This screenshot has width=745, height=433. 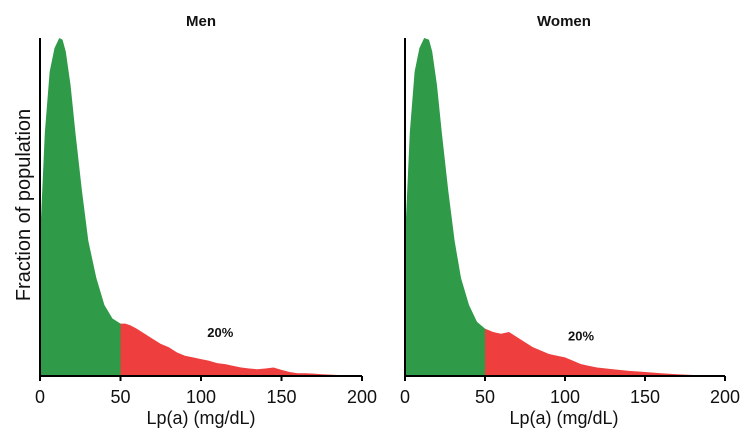 I want to click on y-axis-label: Fraction of population, so click(x=24, y=205).